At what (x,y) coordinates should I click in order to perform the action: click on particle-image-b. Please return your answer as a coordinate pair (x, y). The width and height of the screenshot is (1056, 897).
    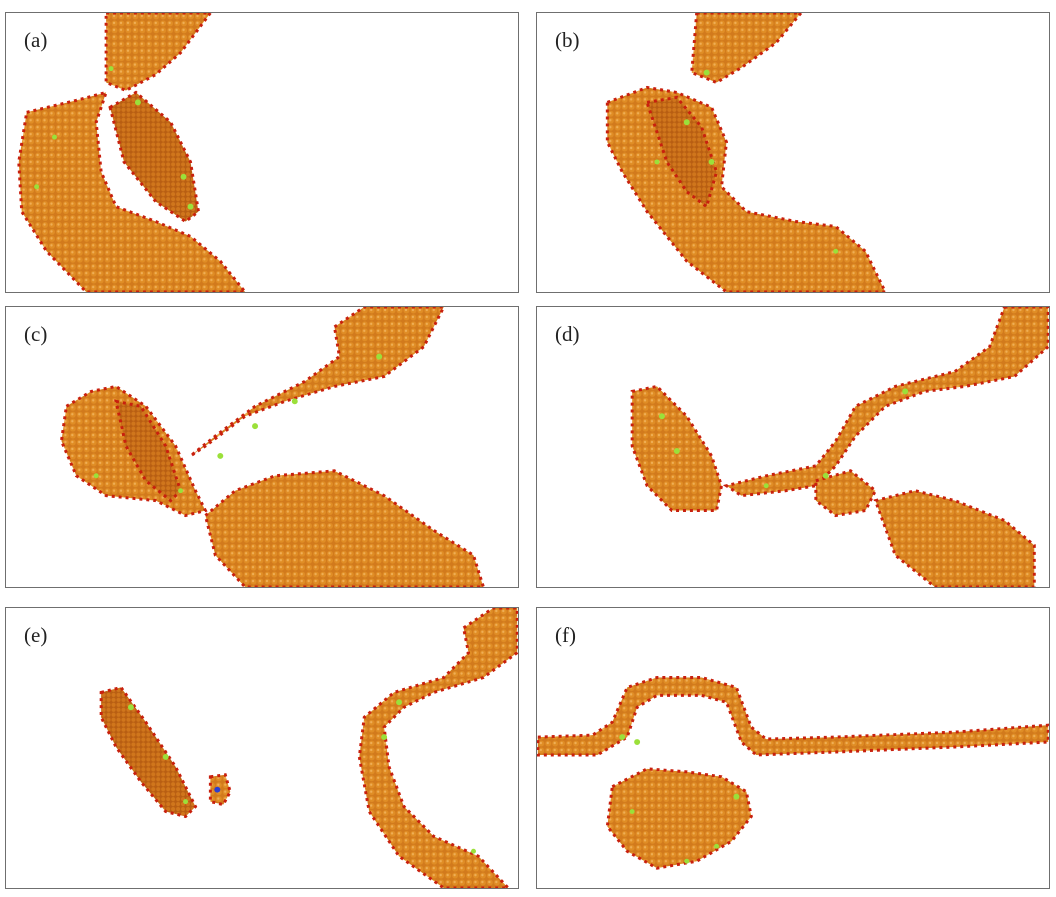
    Looking at the image, I should click on (746, 152).